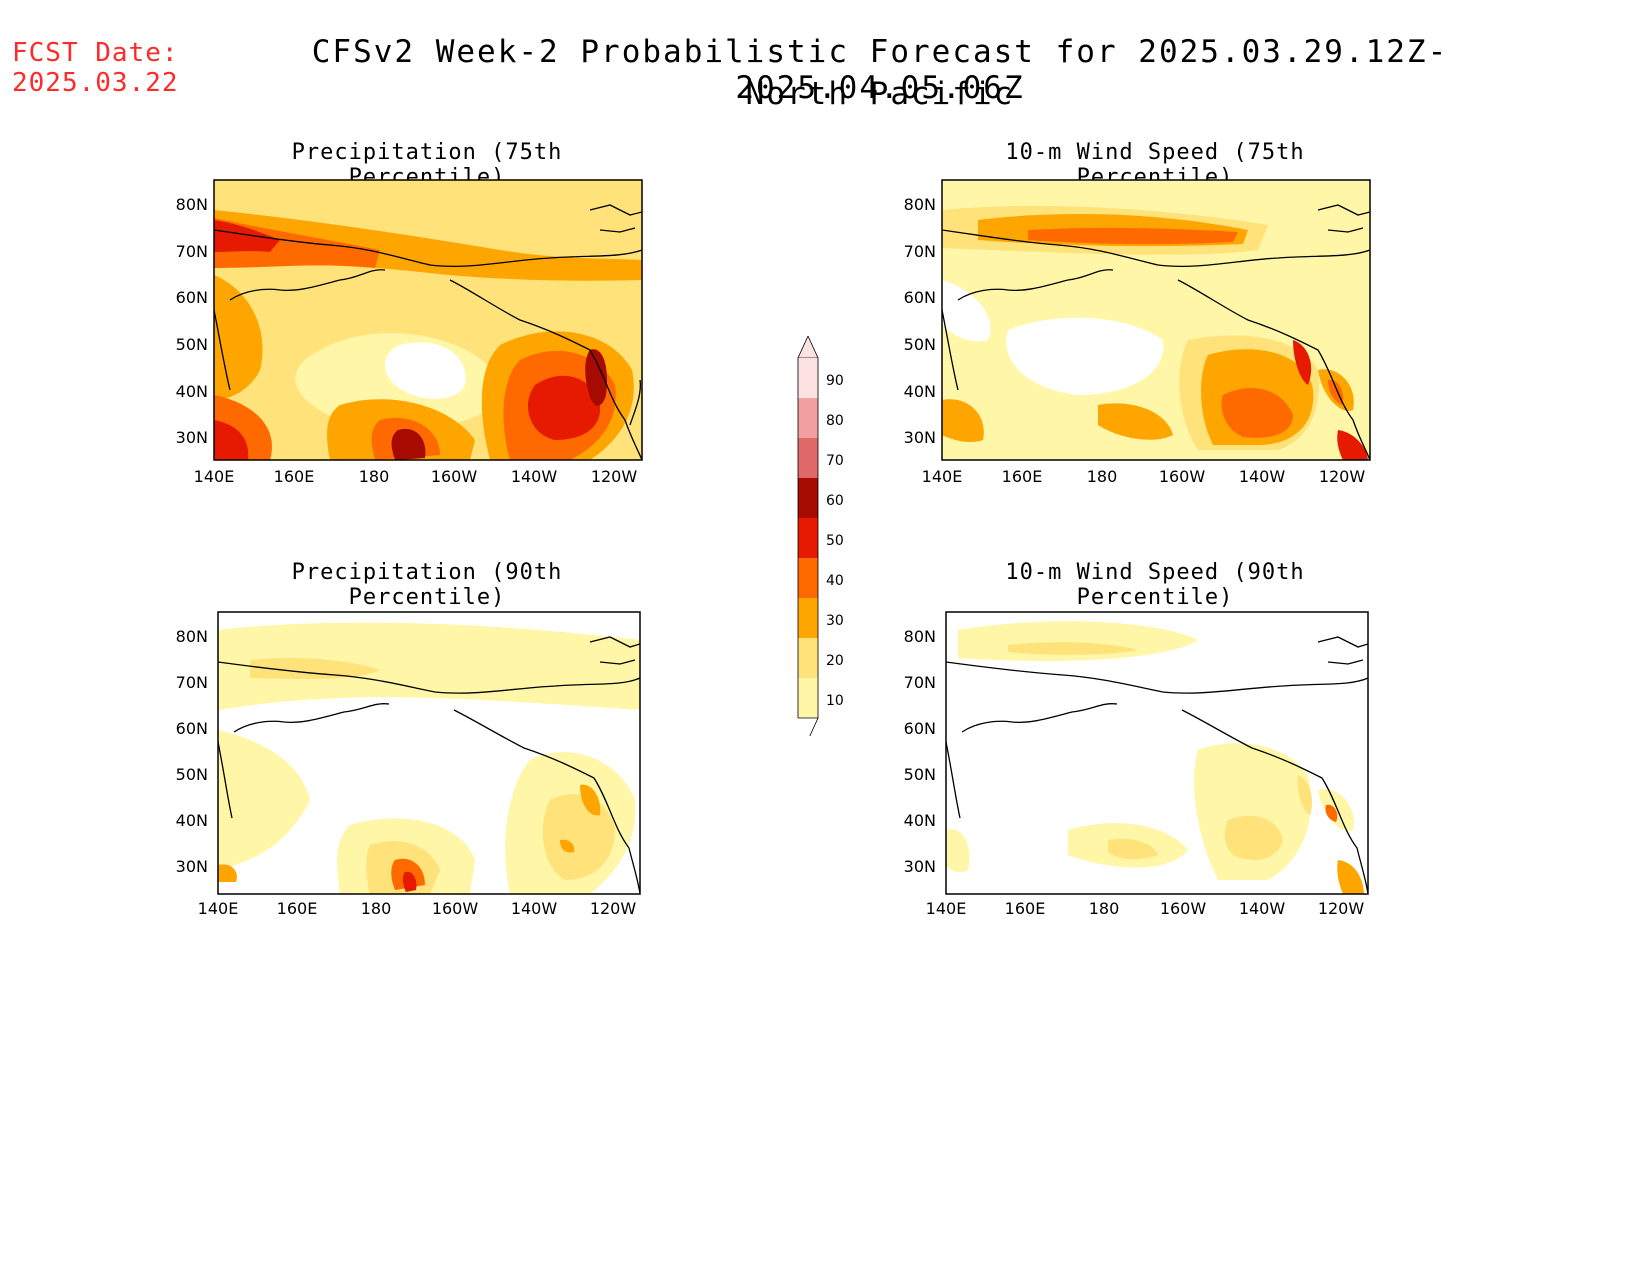 The width and height of the screenshot is (1650, 1275). What do you see at coordinates (1253, 811) in the screenshot?
I see `field-east` at bounding box center [1253, 811].